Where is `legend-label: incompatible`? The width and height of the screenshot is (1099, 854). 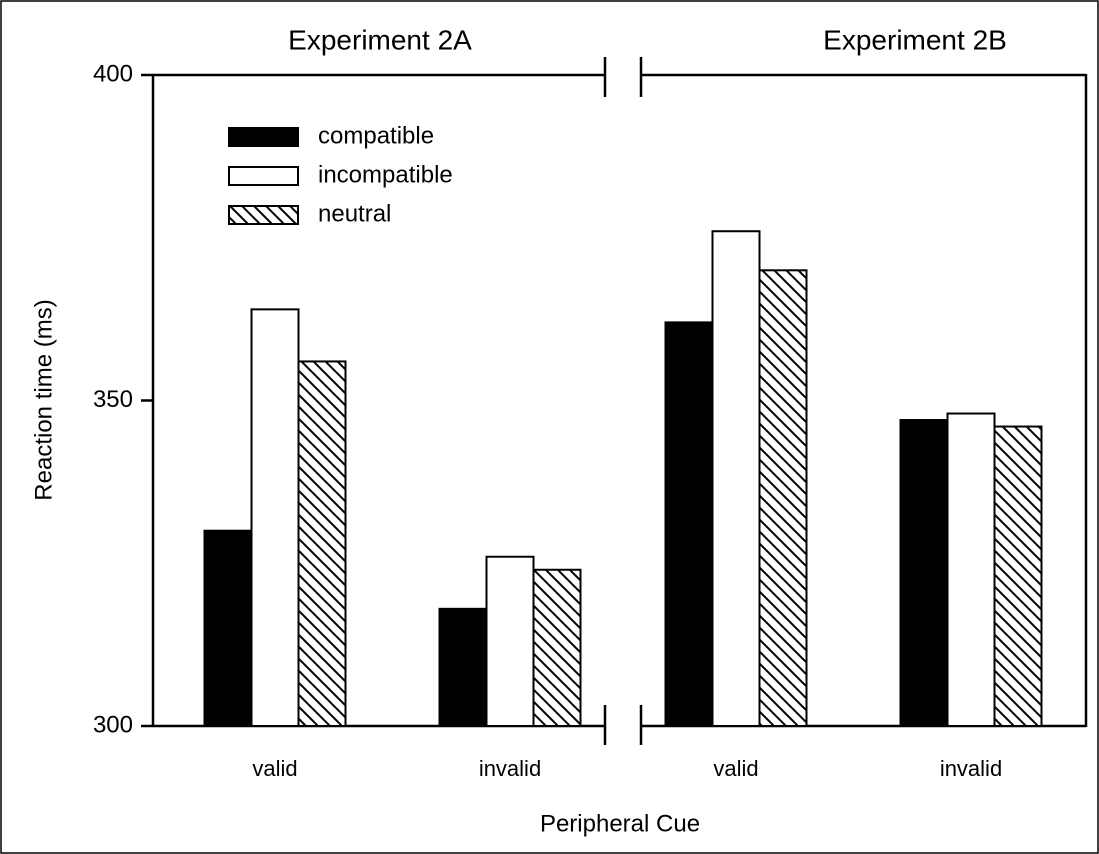
legend-label: incompatible is located at coordinates (385, 174).